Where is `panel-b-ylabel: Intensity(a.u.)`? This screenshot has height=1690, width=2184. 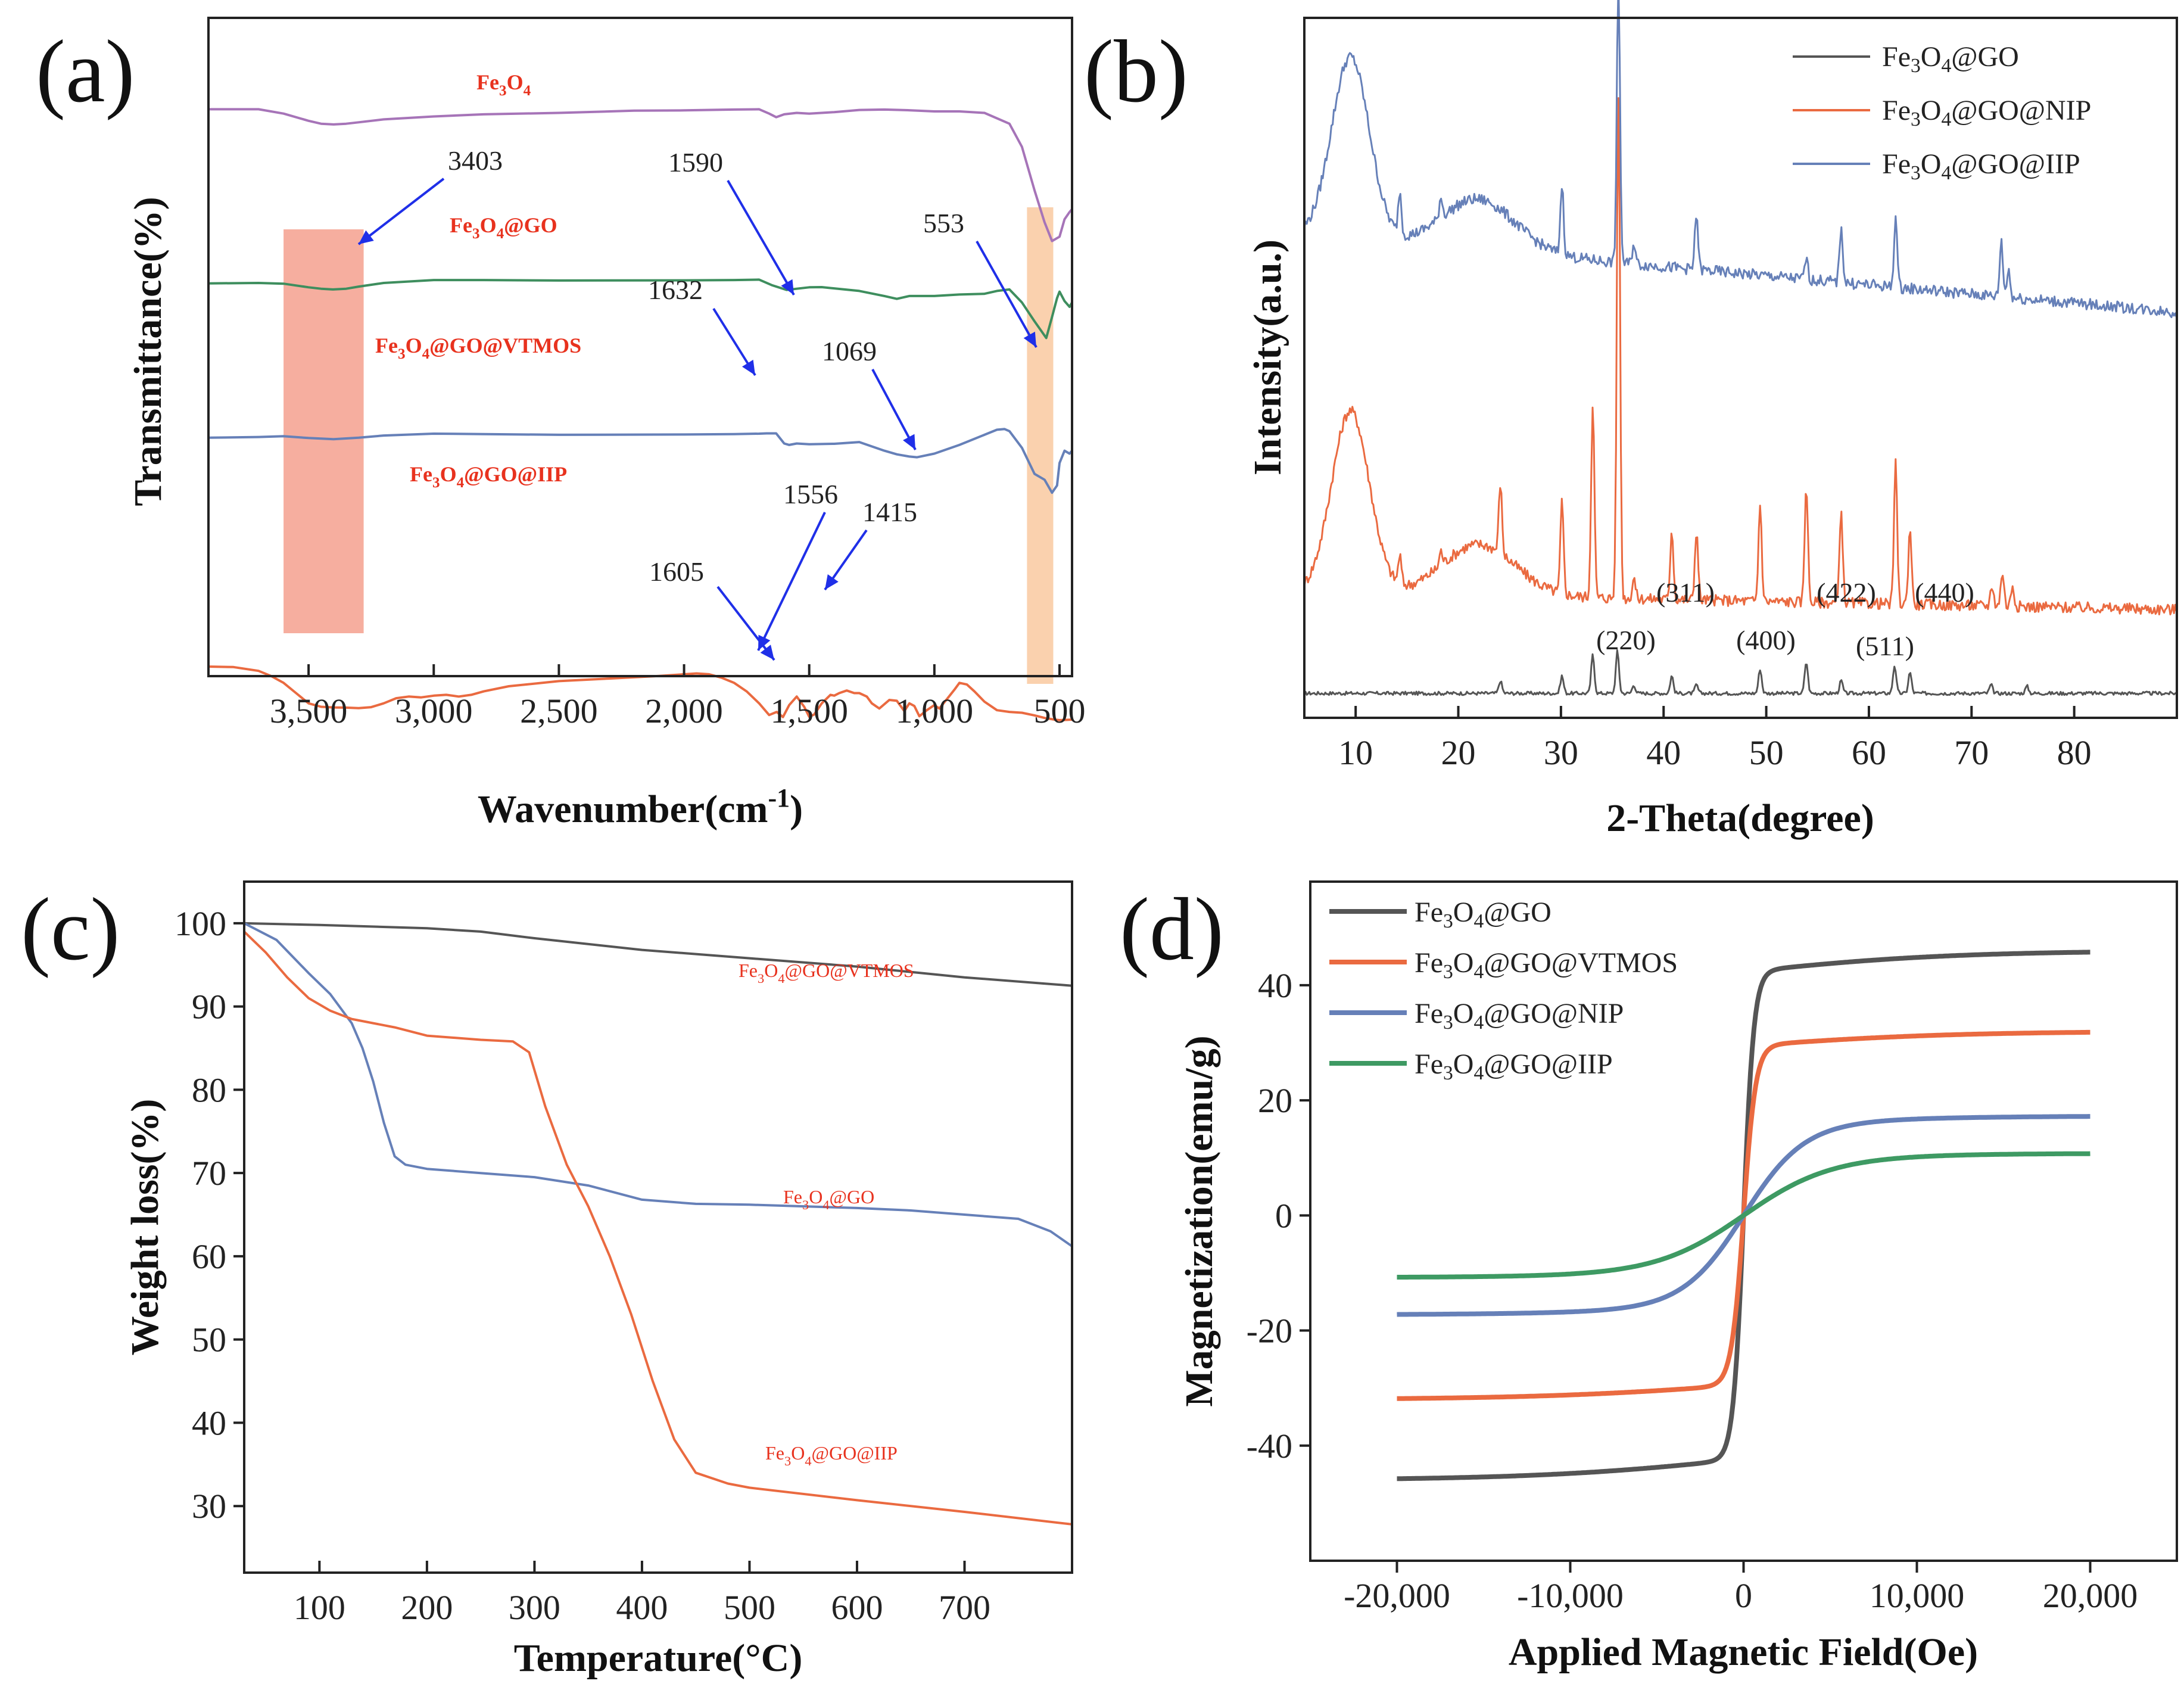
panel-b-ylabel: Intensity(a.u.) is located at coordinates (1267, 357).